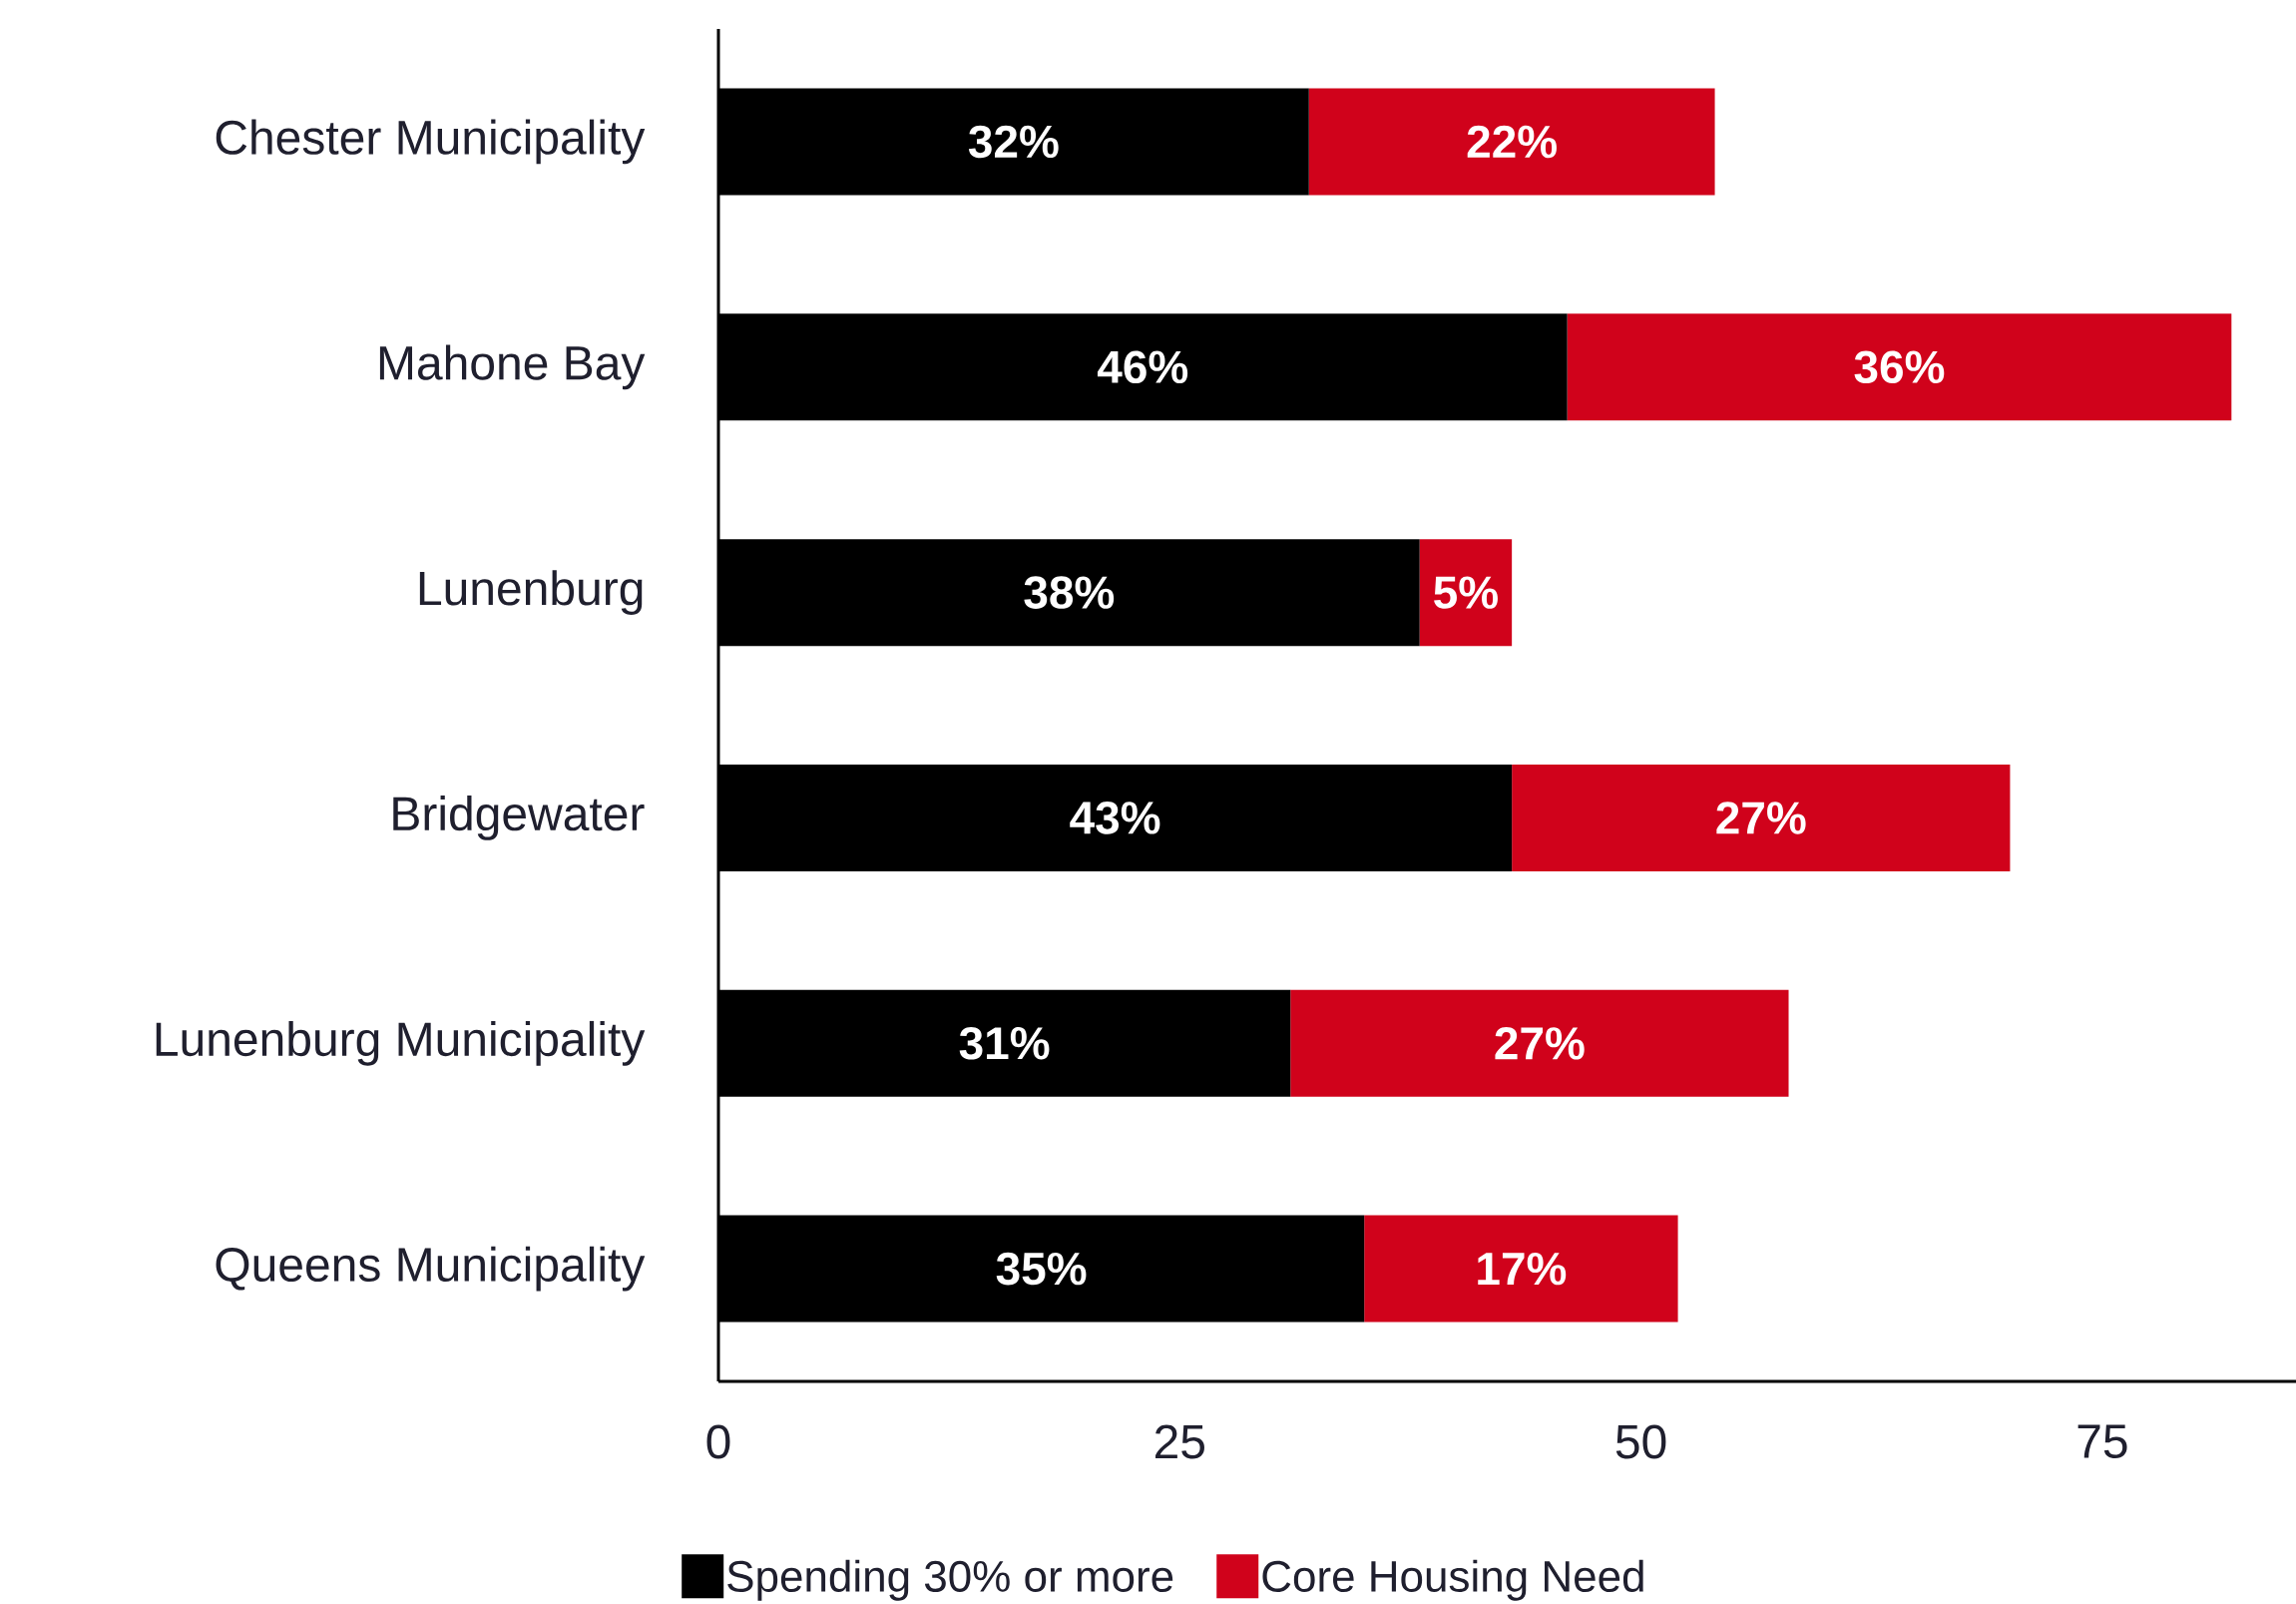  What do you see at coordinates (1041, 1269) in the screenshot?
I see `data-label: 35%` at bounding box center [1041, 1269].